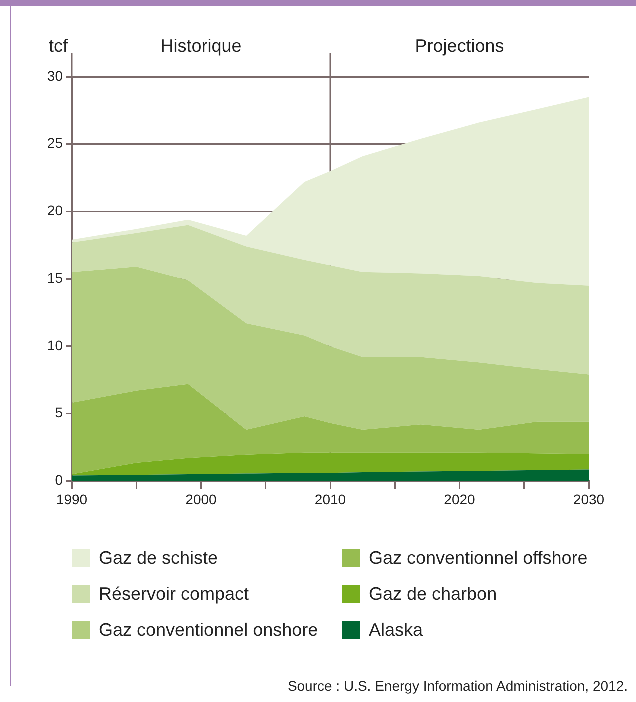 This screenshot has height=702, width=636. Describe the element at coordinates (55, 210) in the screenshot. I see `y-tick-label: 20` at that location.